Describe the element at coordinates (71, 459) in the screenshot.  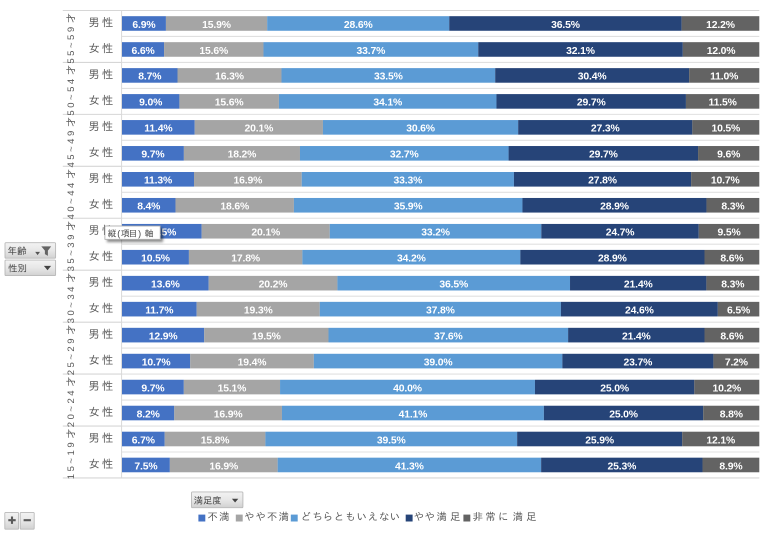
I see `svg-text: 15~19` at that location.